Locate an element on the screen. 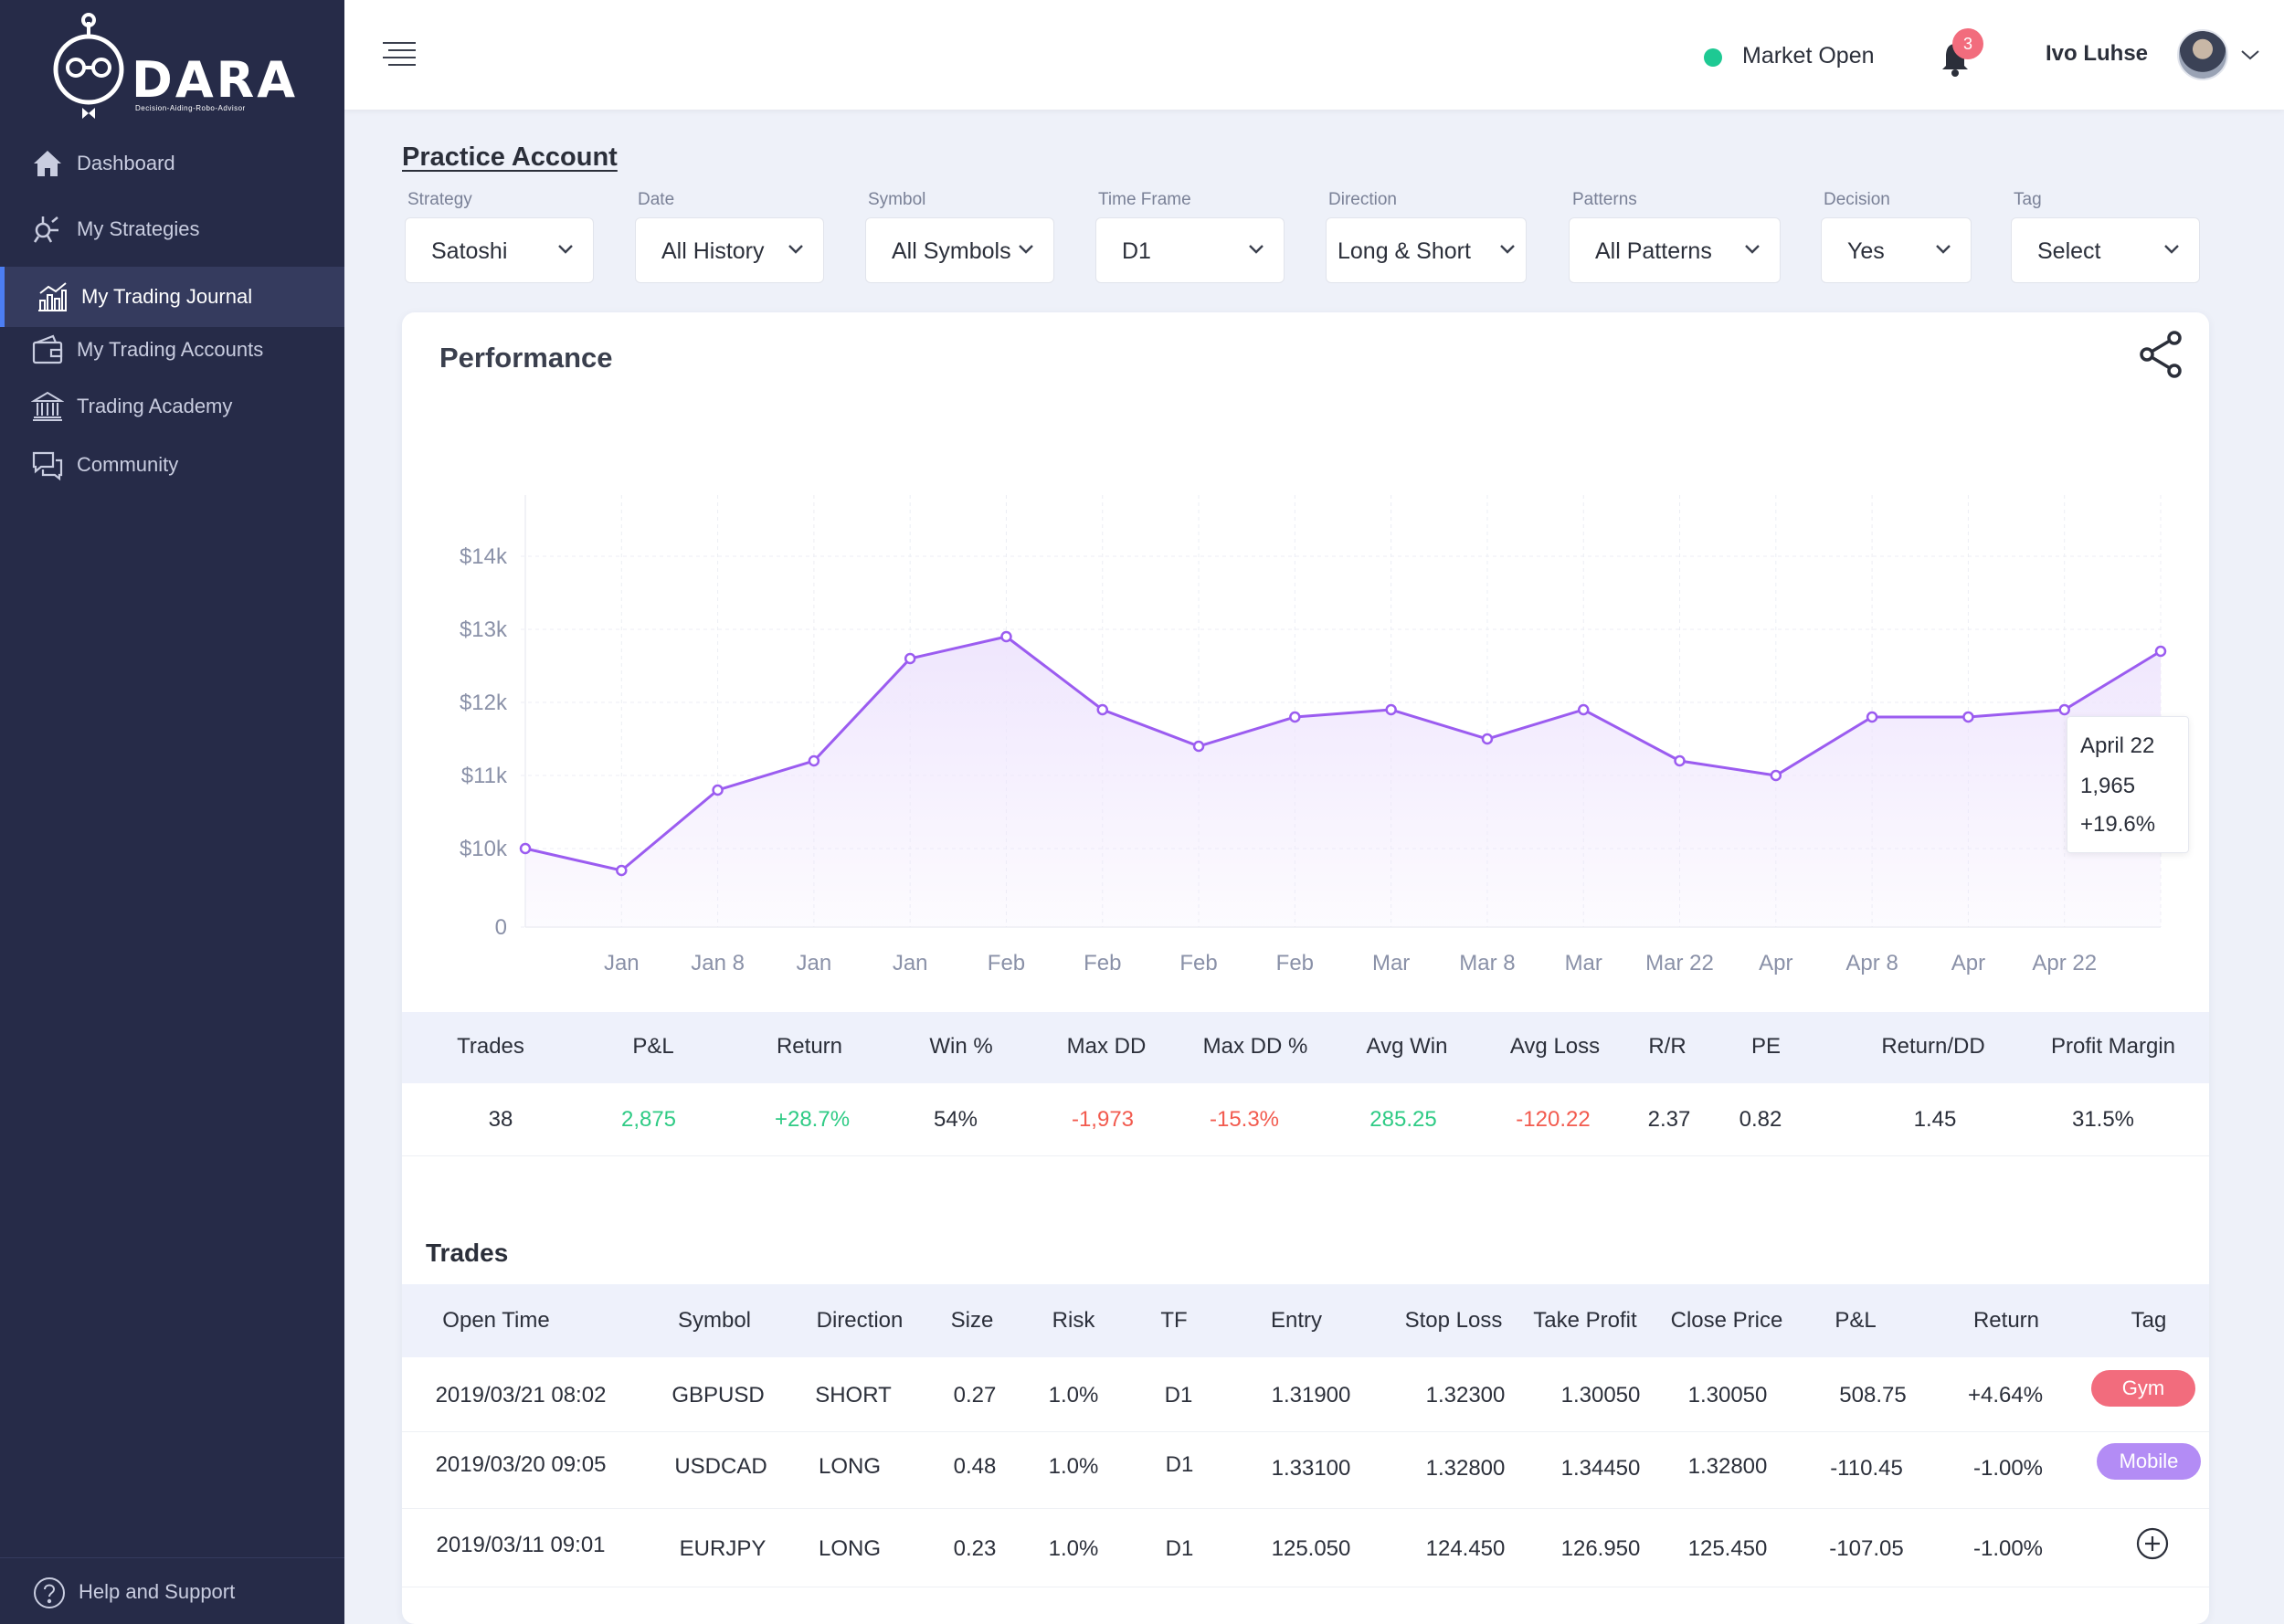 Image resolution: width=2284 pixels, height=1624 pixels. x-tick-label: Jan 8 is located at coordinates (718, 963).